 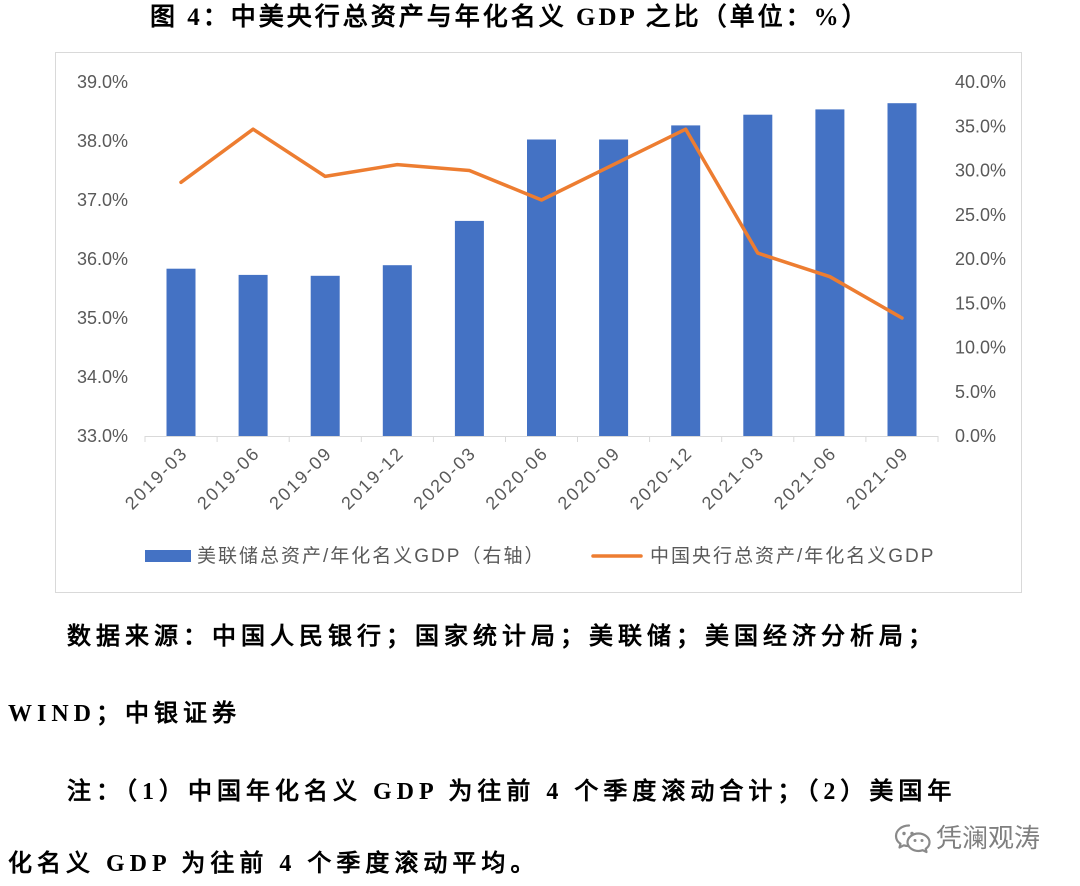 I want to click on right-axis-tick-label: 15.0%, so click(x=980, y=303).